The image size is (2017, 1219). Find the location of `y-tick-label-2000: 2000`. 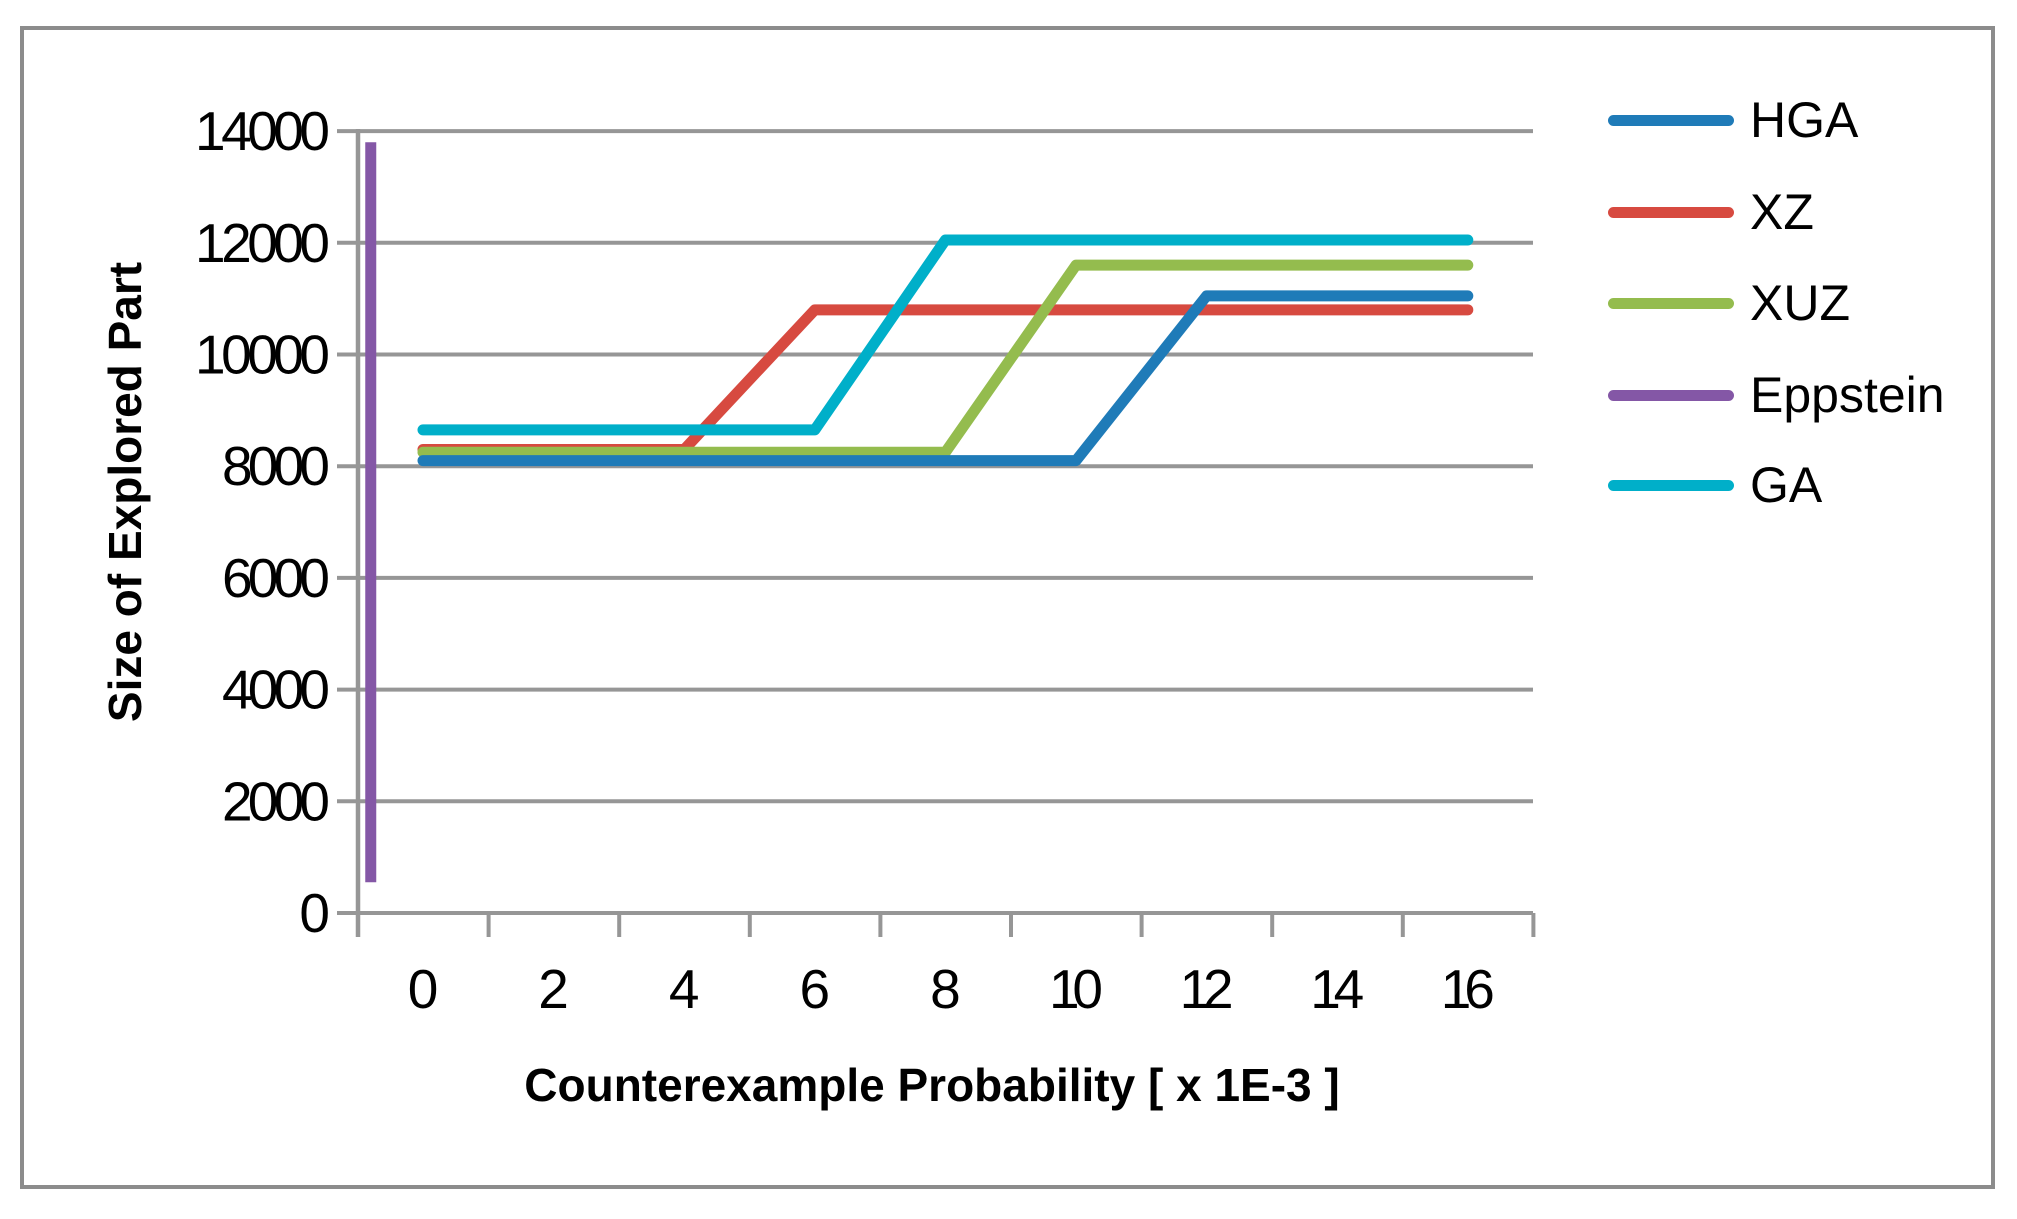

y-tick-label-2000: 2000 is located at coordinates (276, 801).